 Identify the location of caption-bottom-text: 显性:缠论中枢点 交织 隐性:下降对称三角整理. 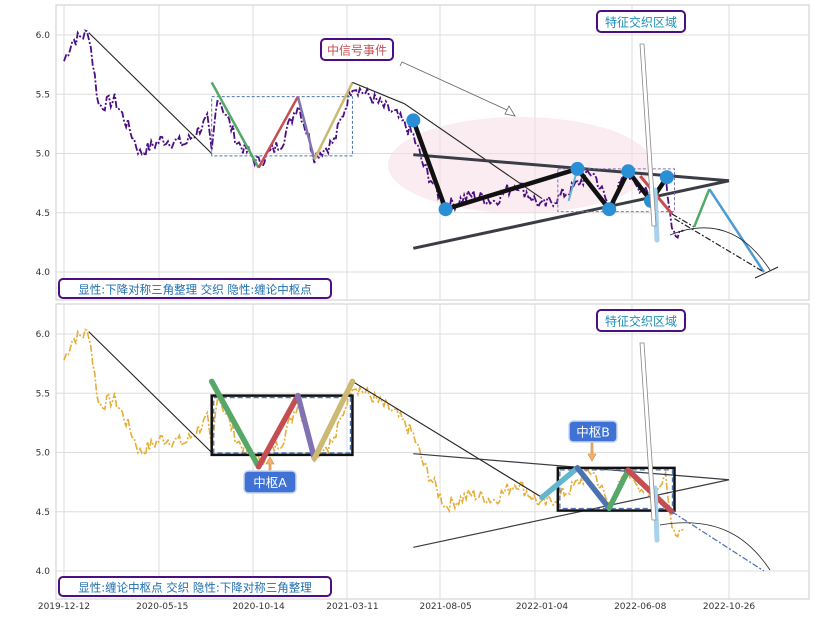
(195, 588).